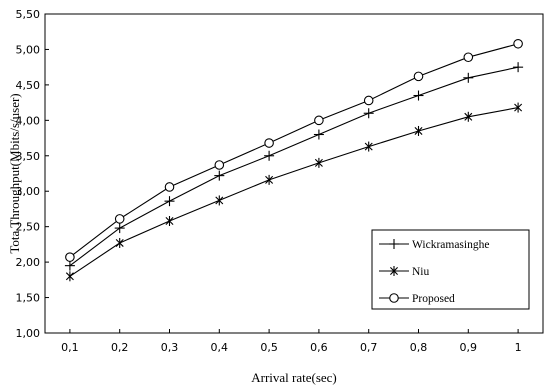 The height and width of the screenshot is (389, 550). I want to click on x-axis-title: Arrival rate(sec), so click(294, 377).